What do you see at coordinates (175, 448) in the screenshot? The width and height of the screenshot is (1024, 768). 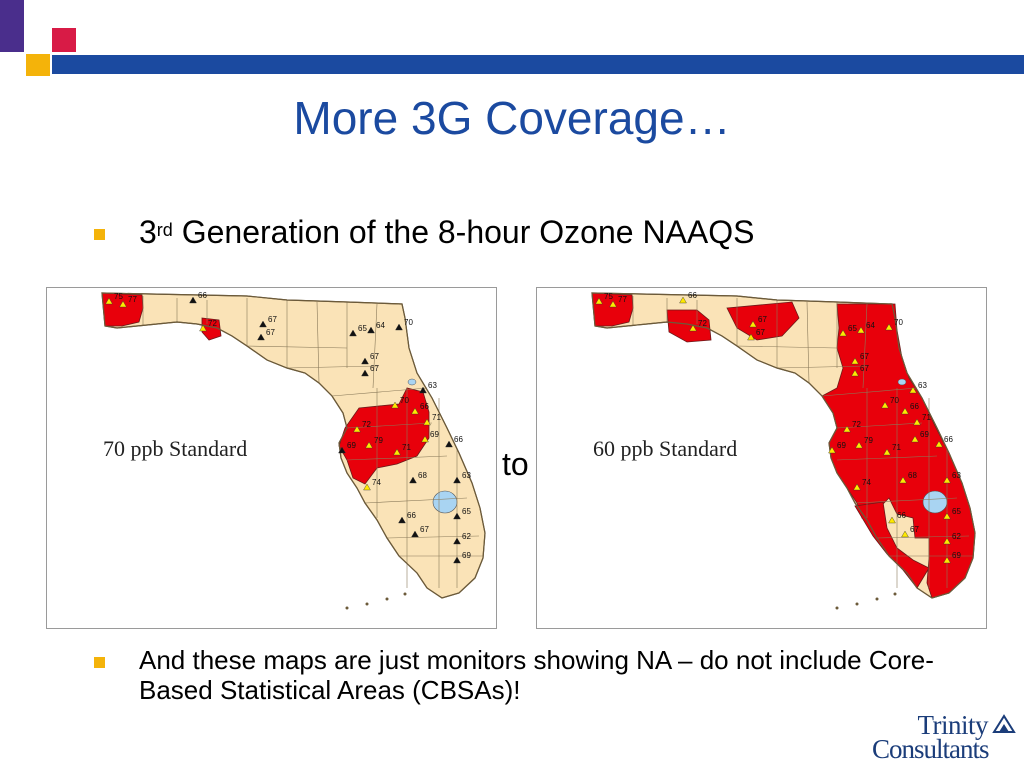 I see `standard-label: 70 ppb Standard` at bounding box center [175, 448].